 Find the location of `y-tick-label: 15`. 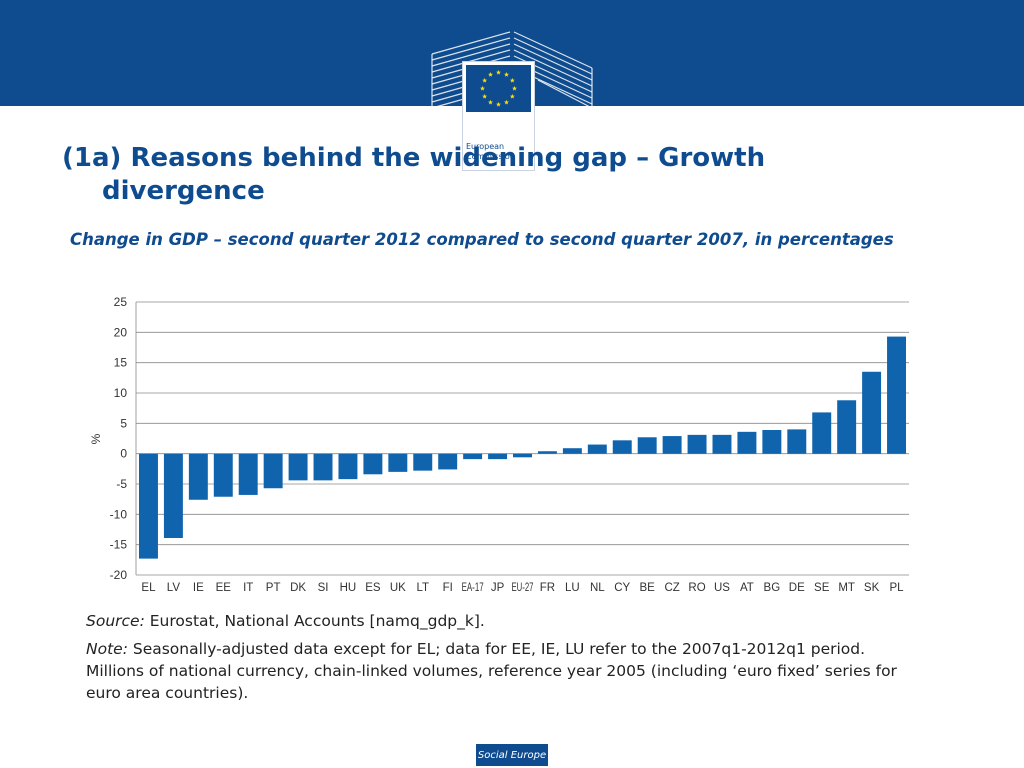

y-tick-label: 15 is located at coordinates (121, 363).